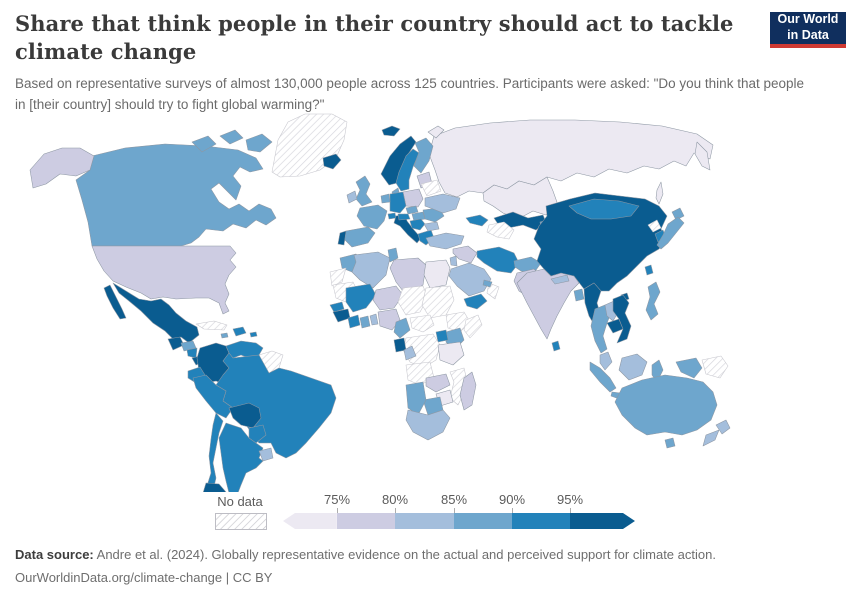 The image size is (850, 600). I want to click on country-namibia, so click(416, 398).